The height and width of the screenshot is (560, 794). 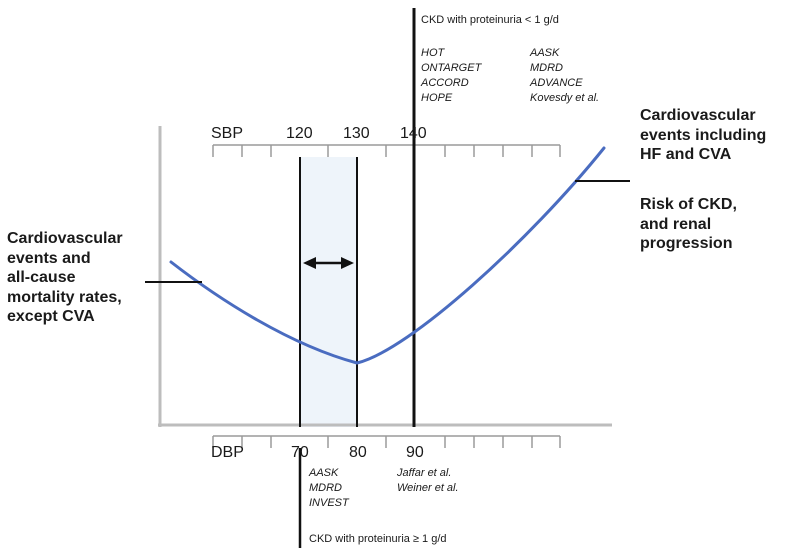 I want to click on left-label-line: mortality rates,, so click(x=64, y=297).